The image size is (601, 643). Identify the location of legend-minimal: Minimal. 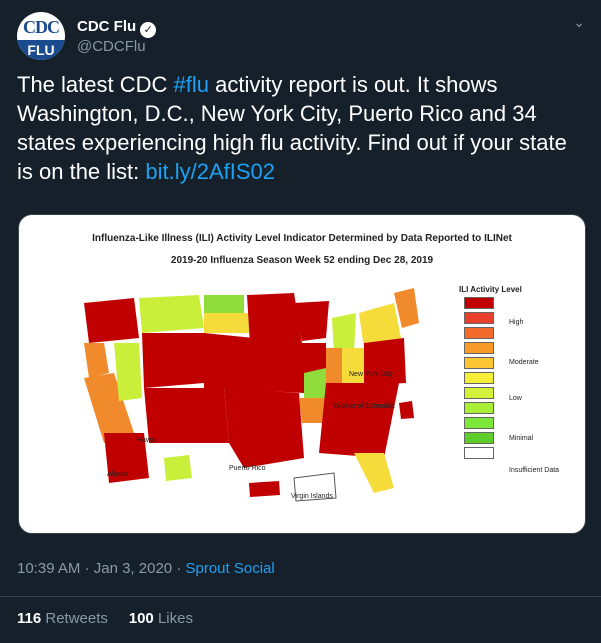
(521, 438).